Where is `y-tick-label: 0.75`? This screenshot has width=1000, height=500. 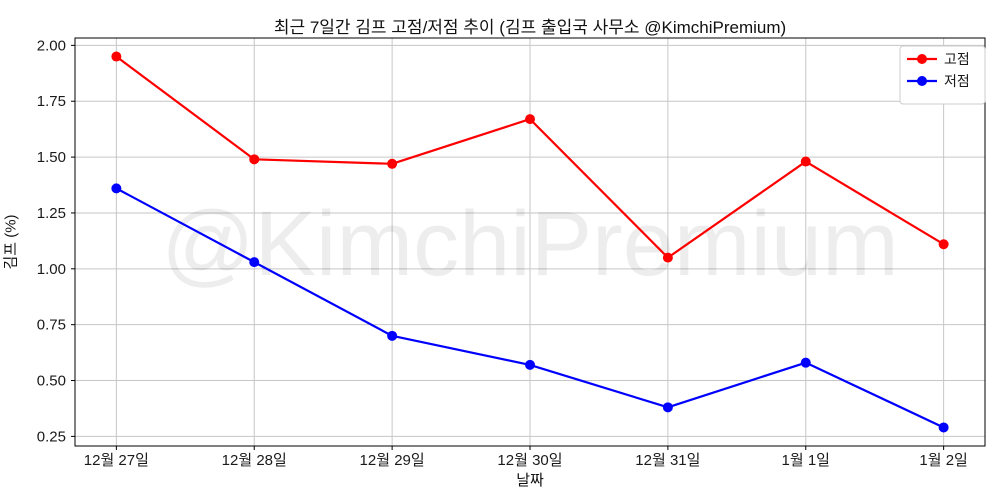
y-tick-label: 0.75 is located at coordinates (51, 325).